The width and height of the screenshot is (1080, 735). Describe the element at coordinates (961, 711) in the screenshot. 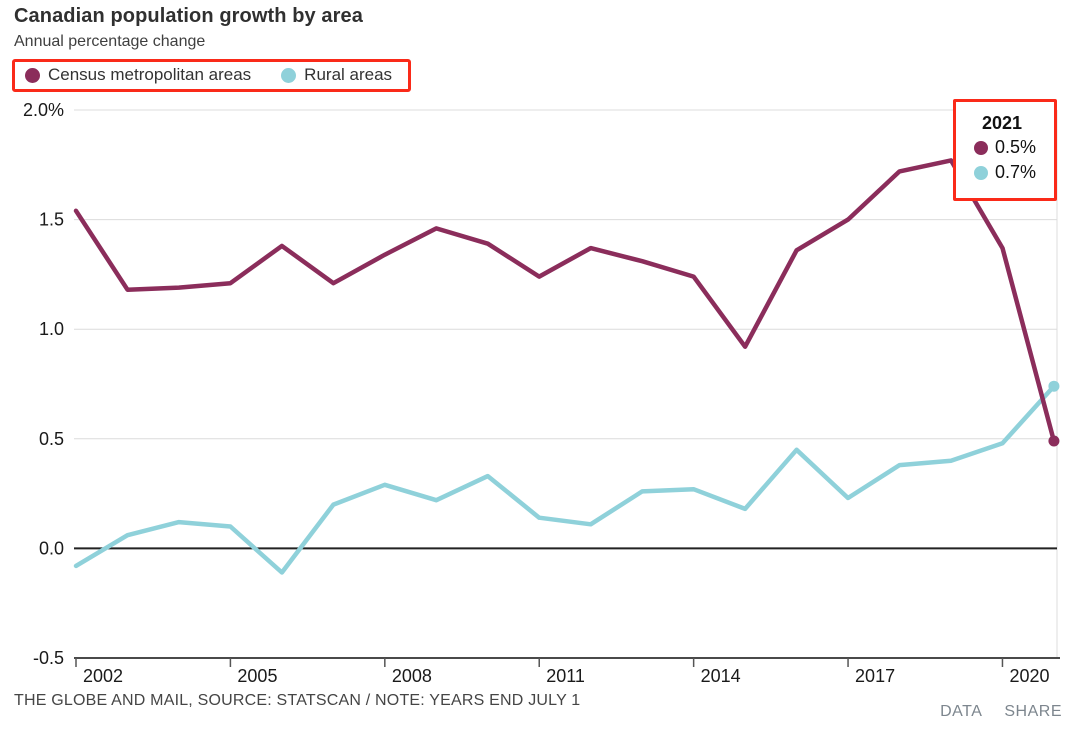

I see `data-link: DATA` at that location.